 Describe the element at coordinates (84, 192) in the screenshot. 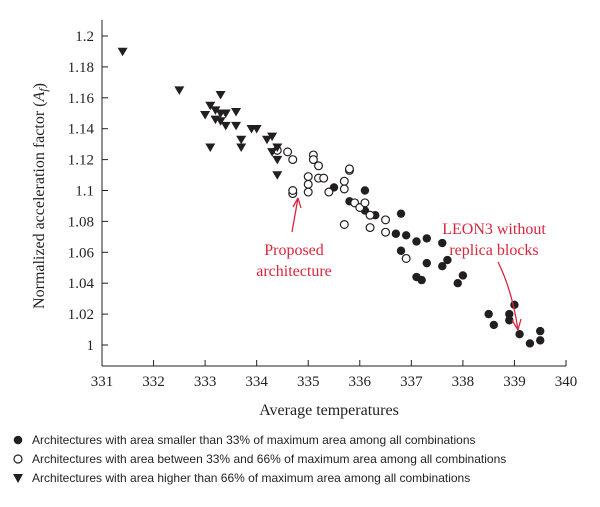

I see `y-tick-label: 1.1` at that location.